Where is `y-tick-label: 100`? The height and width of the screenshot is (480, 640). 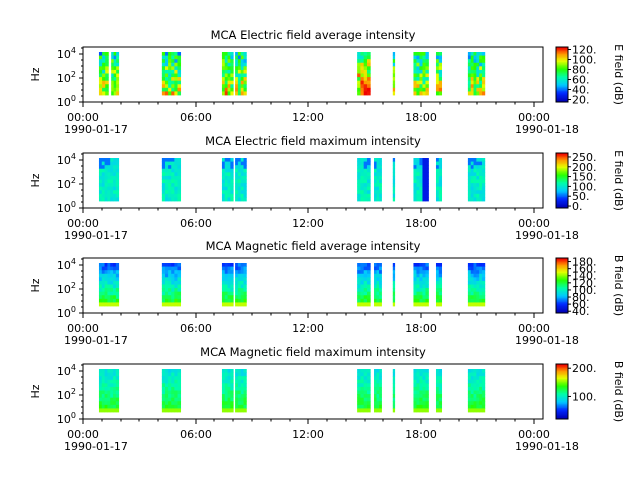
y-tick-label: 100 is located at coordinates (66, 418).